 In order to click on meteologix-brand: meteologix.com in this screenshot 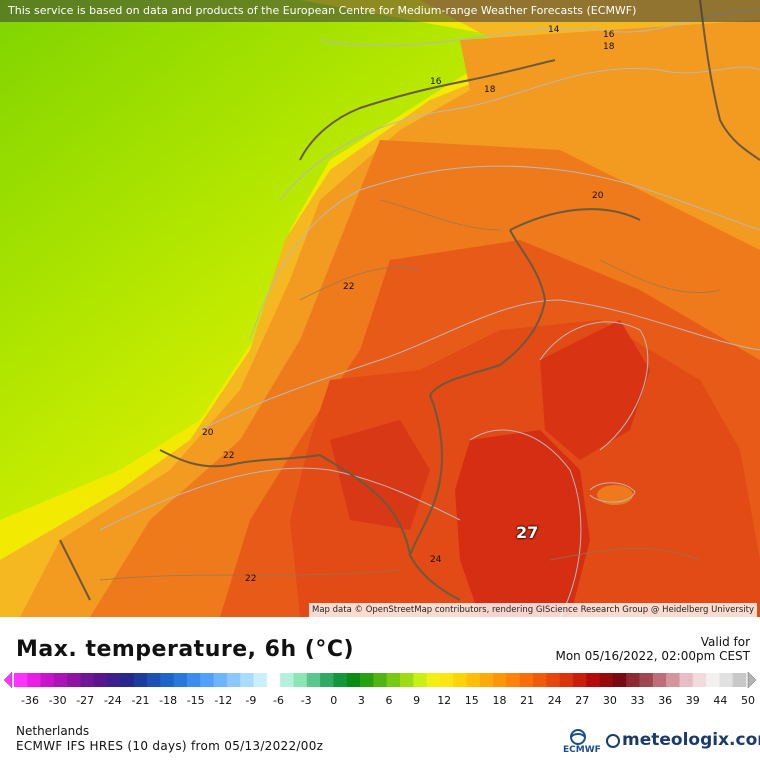, I will do `click(691, 740)`.